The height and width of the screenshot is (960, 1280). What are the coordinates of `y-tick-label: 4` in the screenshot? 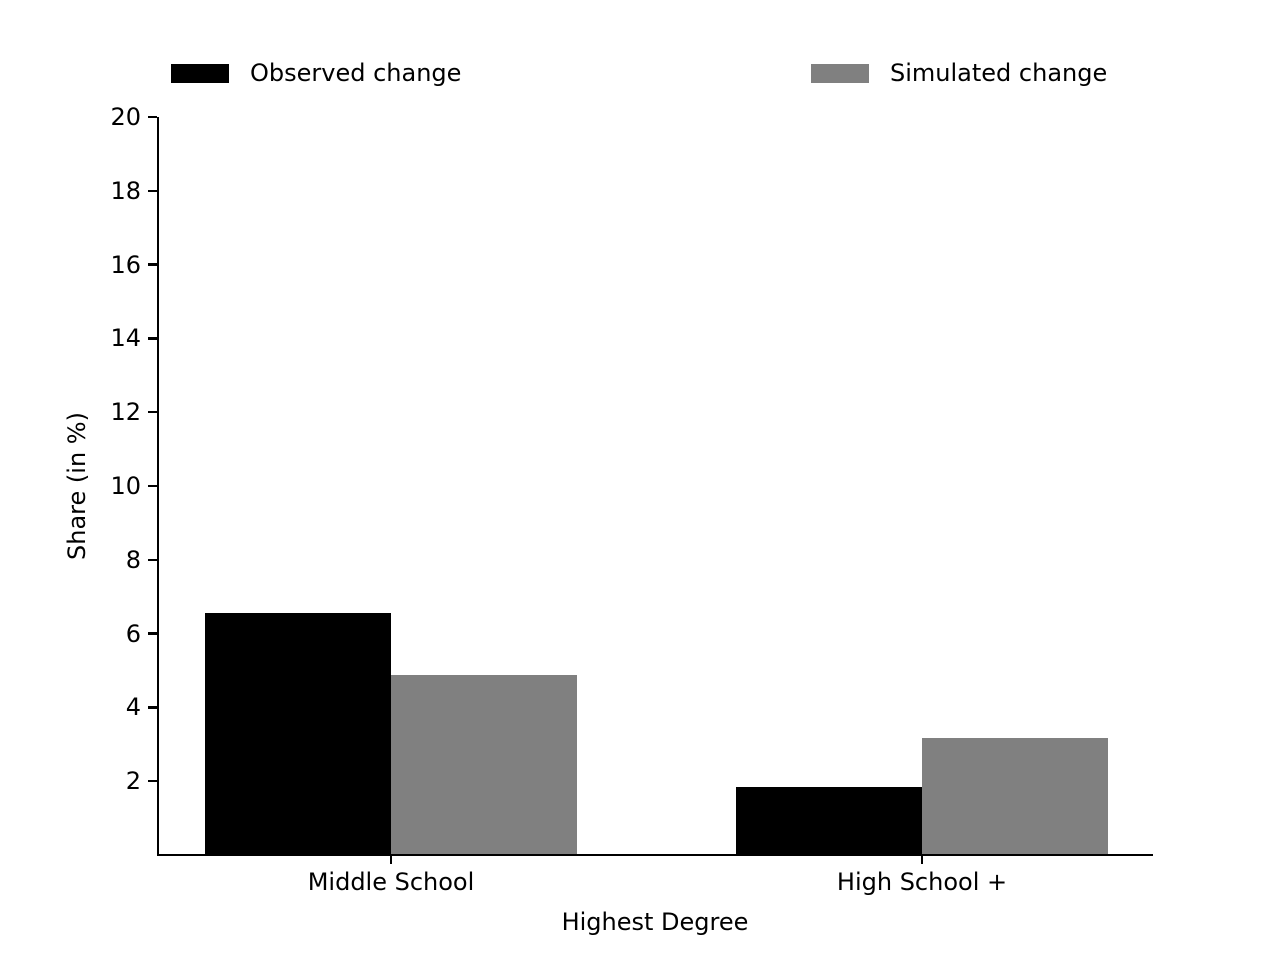 It's located at (133, 707).